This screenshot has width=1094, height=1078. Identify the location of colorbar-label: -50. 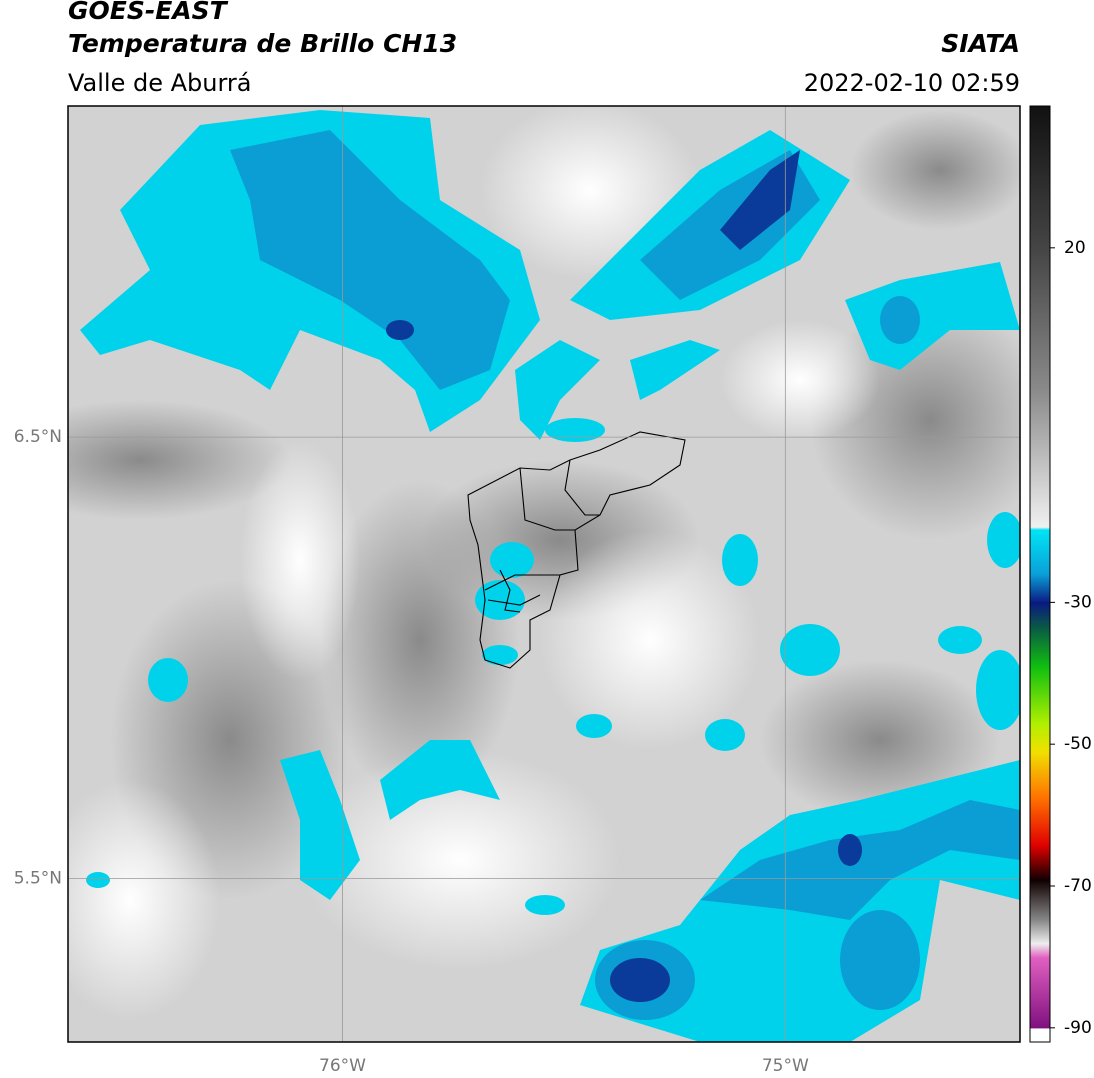
(1078, 744).